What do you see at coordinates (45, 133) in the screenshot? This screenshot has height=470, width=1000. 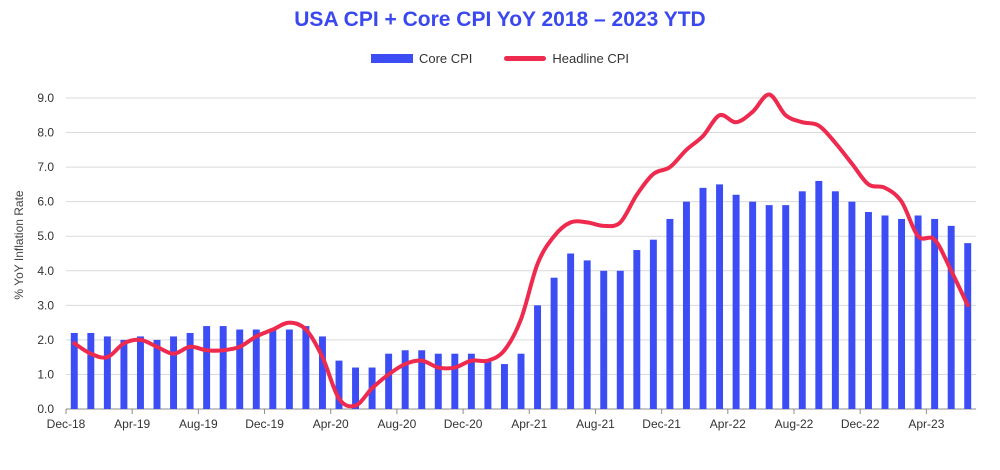 I see `y-tick-label: 8.0` at bounding box center [45, 133].